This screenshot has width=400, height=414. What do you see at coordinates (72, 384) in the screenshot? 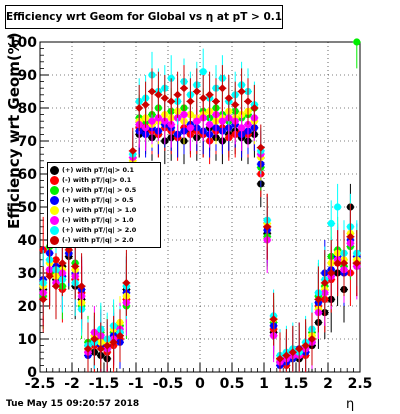
I see `x-tick-label: -2` at bounding box center [72, 384].